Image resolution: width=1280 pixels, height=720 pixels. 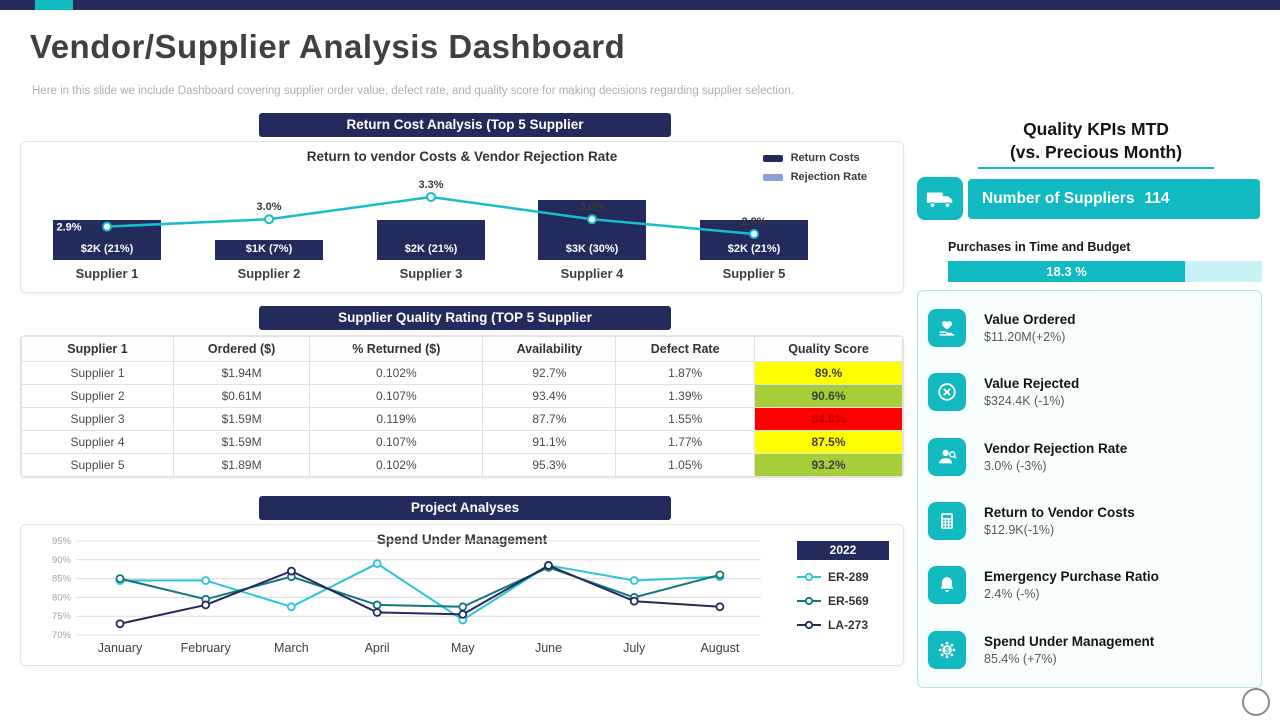 I want to click on legend-item: ER-569, so click(x=843, y=601).